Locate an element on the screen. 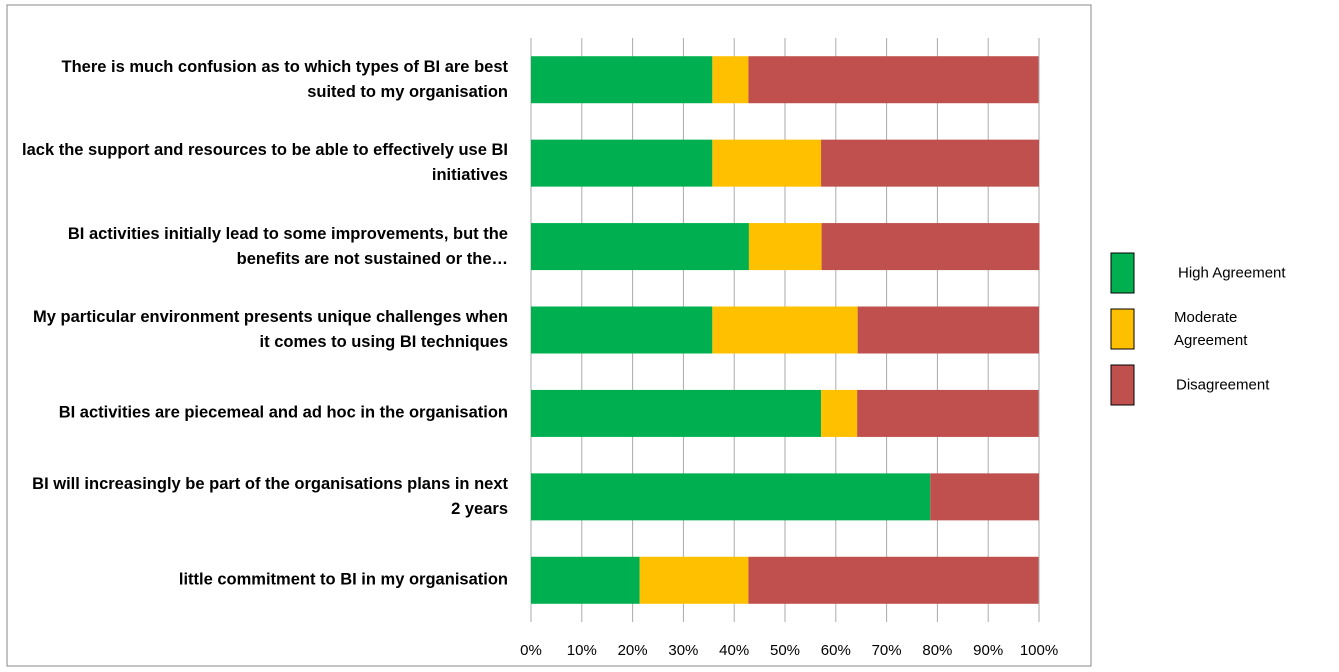 Image resolution: width=1339 pixels, height=672 pixels. x-tick-label: 40% is located at coordinates (734, 650).